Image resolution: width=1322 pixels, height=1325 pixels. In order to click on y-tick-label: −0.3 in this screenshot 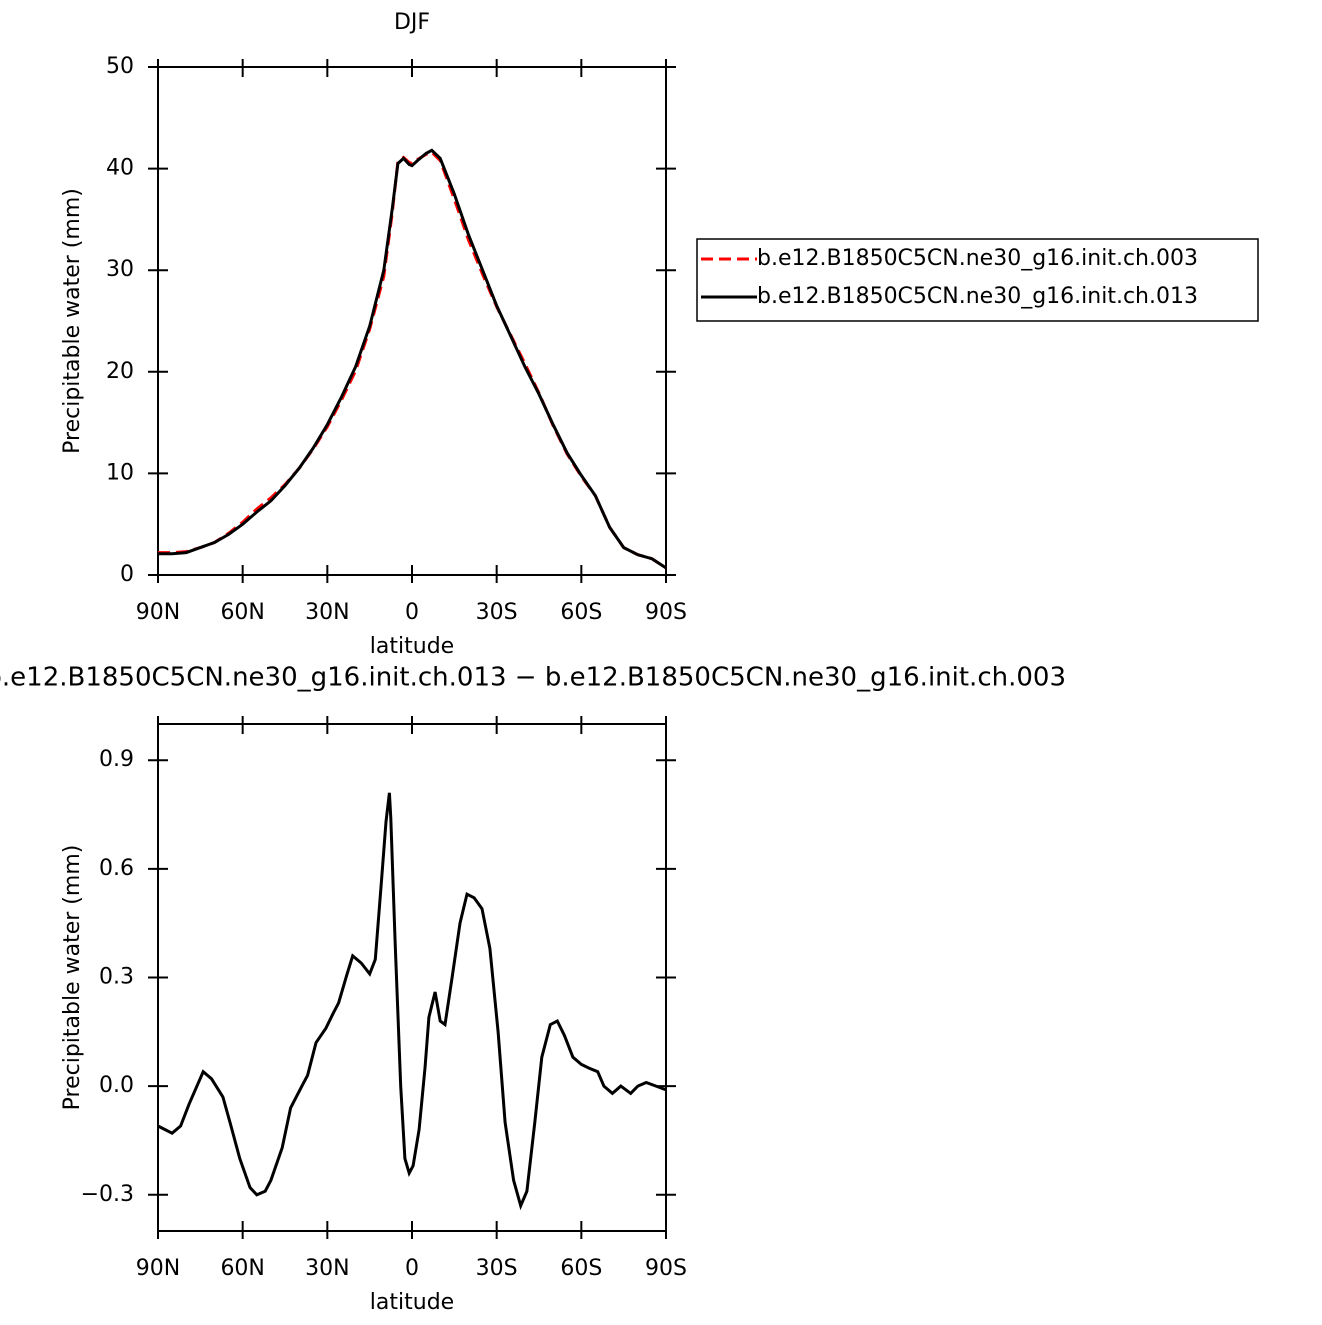, I will do `click(107, 1194)`.